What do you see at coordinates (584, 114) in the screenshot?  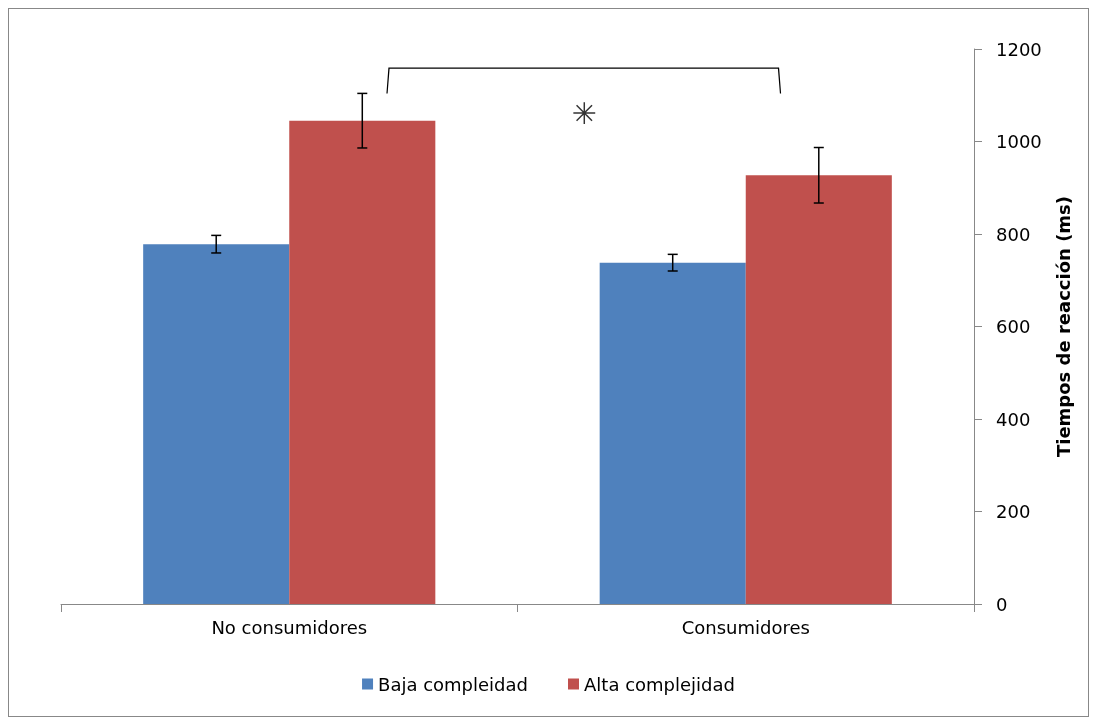 I see `annotation: ✳` at bounding box center [584, 114].